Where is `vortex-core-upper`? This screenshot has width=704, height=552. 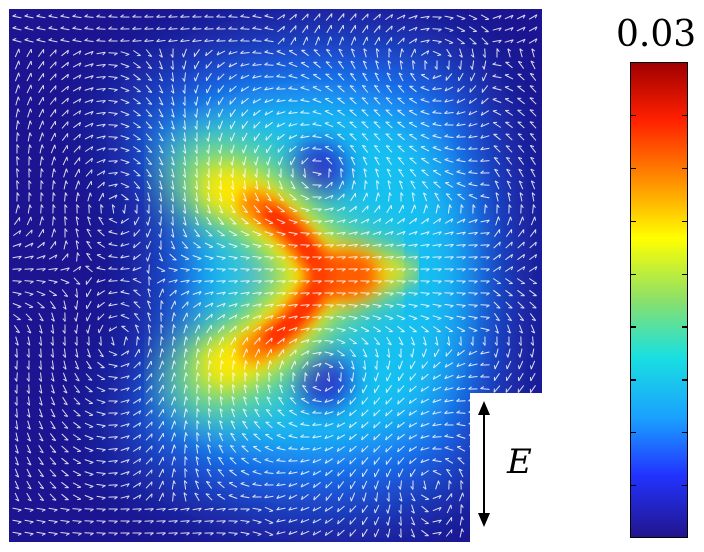 vortex-core-upper is located at coordinates (319, 169).